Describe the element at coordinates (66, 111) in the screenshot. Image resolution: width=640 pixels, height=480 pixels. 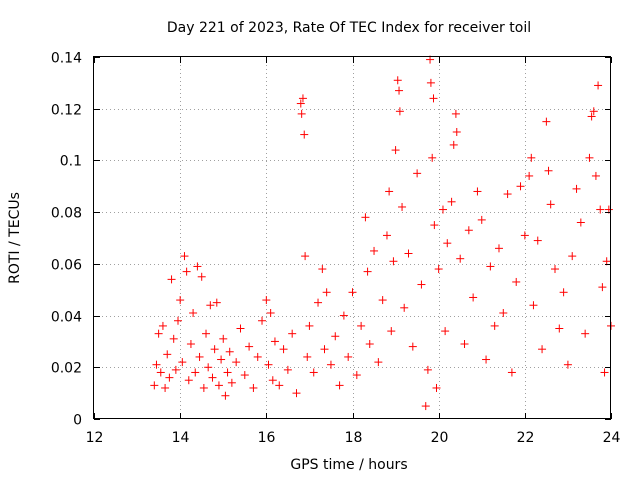
I see `y-tick-label: 0.12` at that location.